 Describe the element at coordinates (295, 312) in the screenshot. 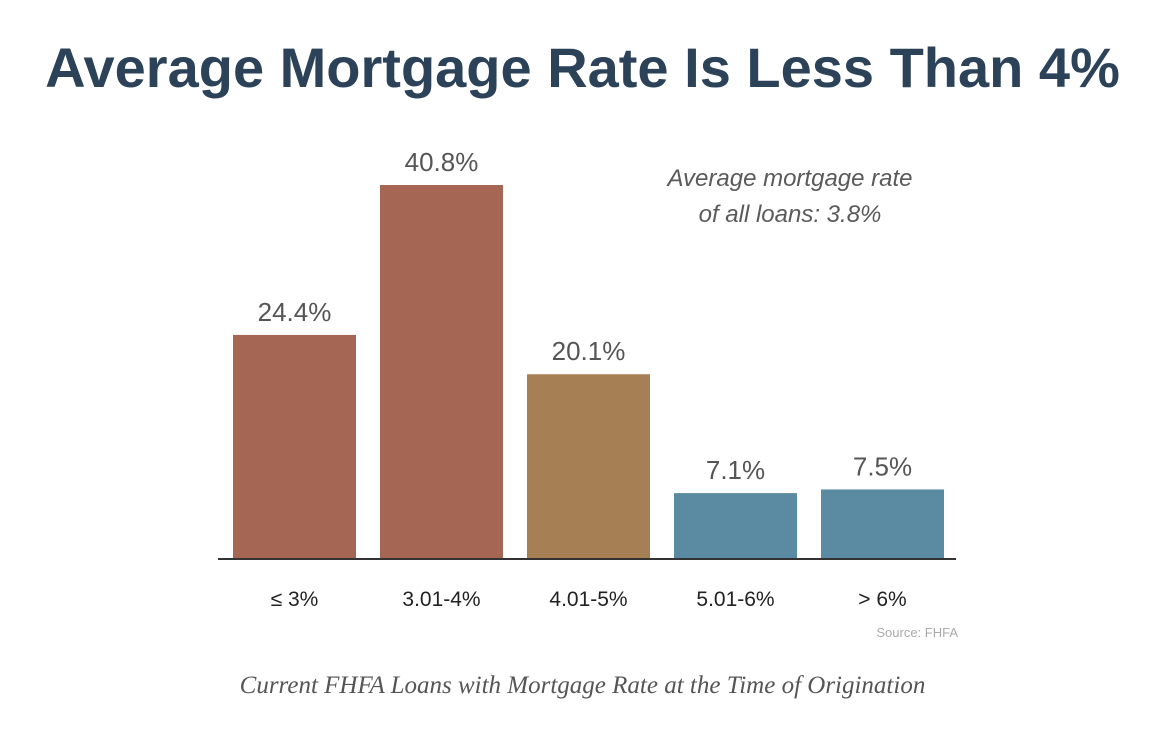

I see `data-label-1: 24.4%` at that location.